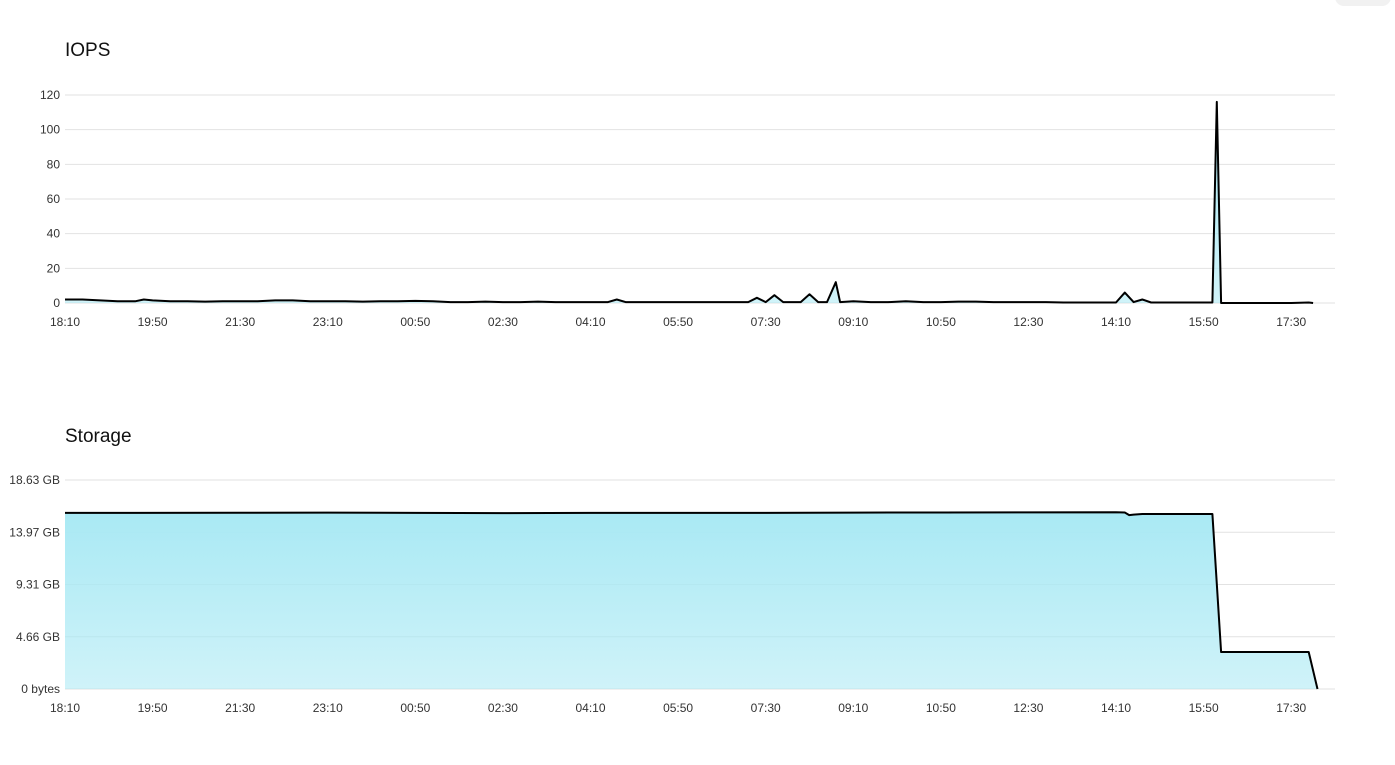 The width and height of the screenshot is (1395, 765). I want to click on storage-y-tick-label: 9.31 GB, so click(38, 585).